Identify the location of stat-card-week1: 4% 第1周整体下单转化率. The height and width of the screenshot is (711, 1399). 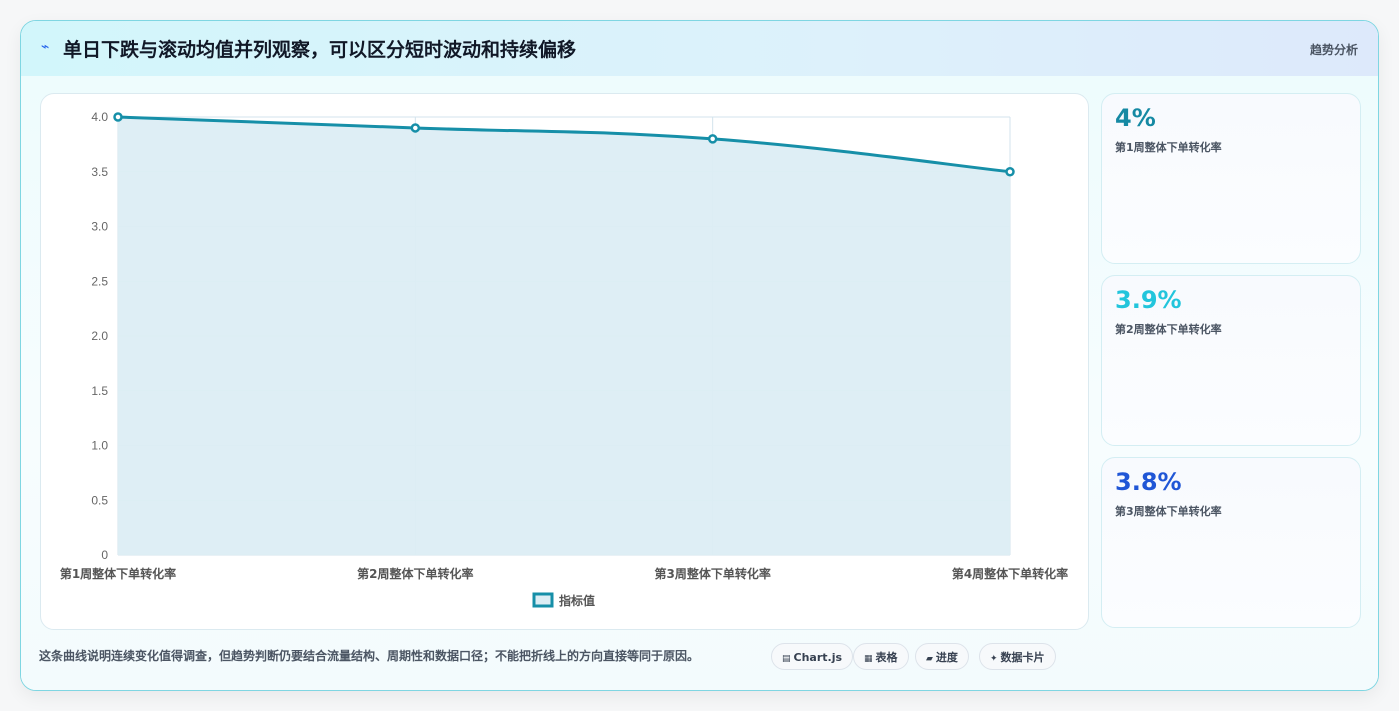
(1231, 178).